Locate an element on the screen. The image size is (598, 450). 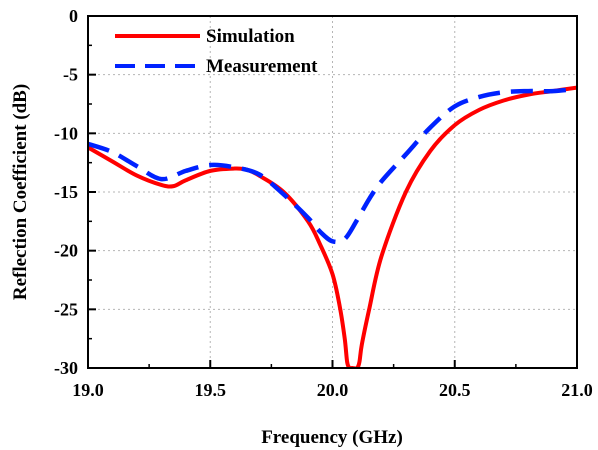
x-axis-title: Frequency (GHz) is located at coordinates (332, 437).